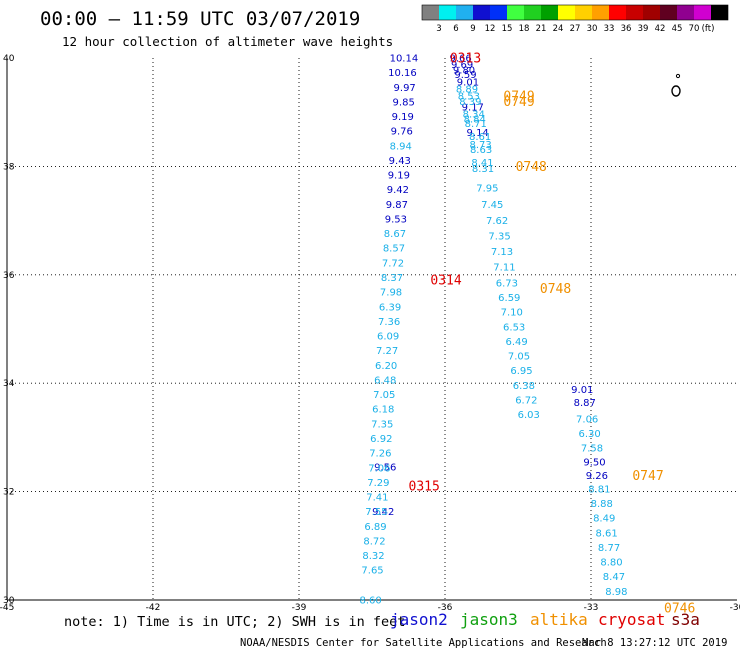  What do you see at coordinates (438, 29) in the screenshot?
I see `color-scale-label: 3` at bounding box center [438, 29].